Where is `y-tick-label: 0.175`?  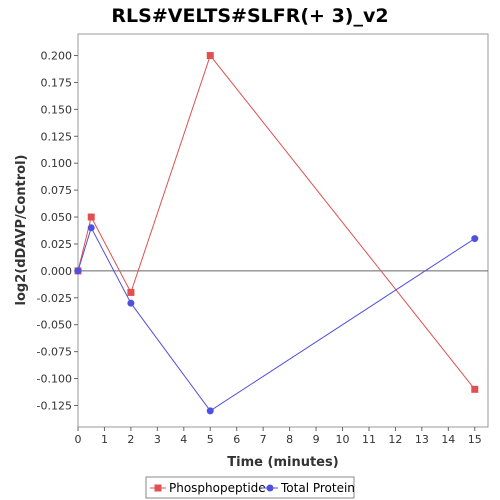
y-tick-label: 0.175 is located at coordinates (57, 82).